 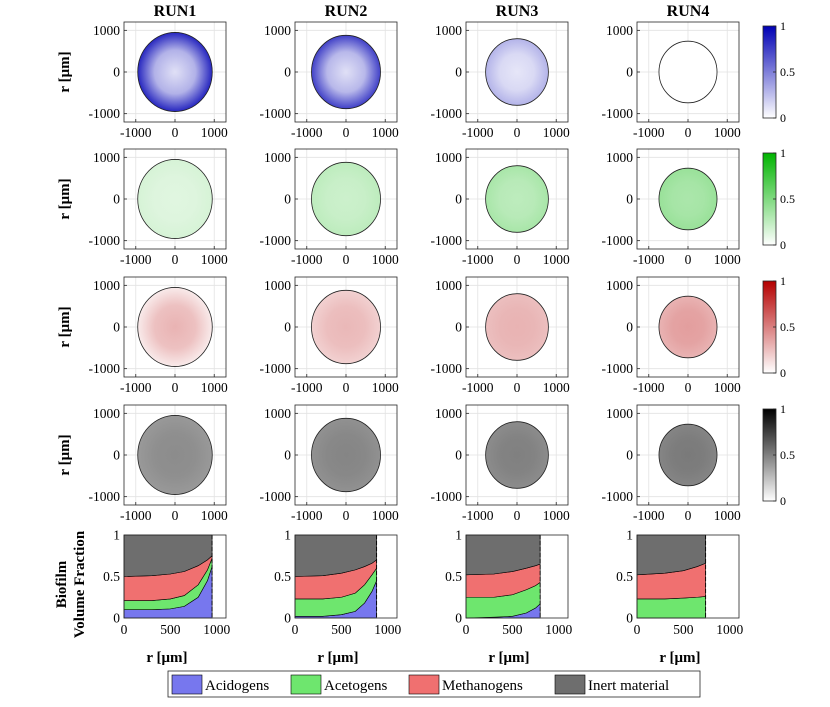 What do you see at coordinates (500, 80) in the screenshot?
I see `map-panel-acidogens-run3: -1000 0 1000 -1000 0 1000` at bounding box center [500, 80].